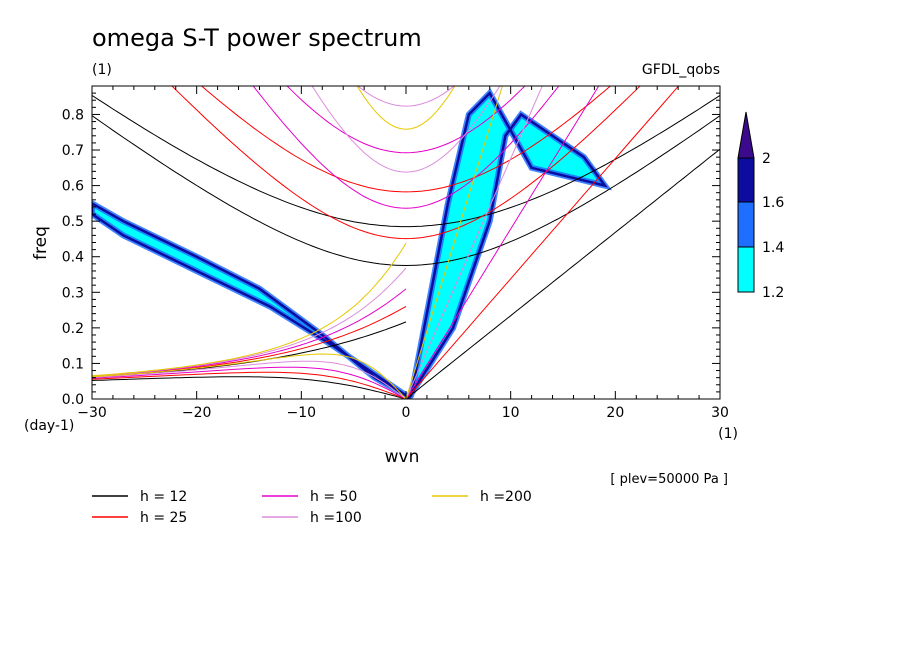 This screenshot has height=654, width=904. What do you see at coordinates (333, 497) in the screenshot?
I see `legend-label: h = 50` at bounding box center [333, 497].